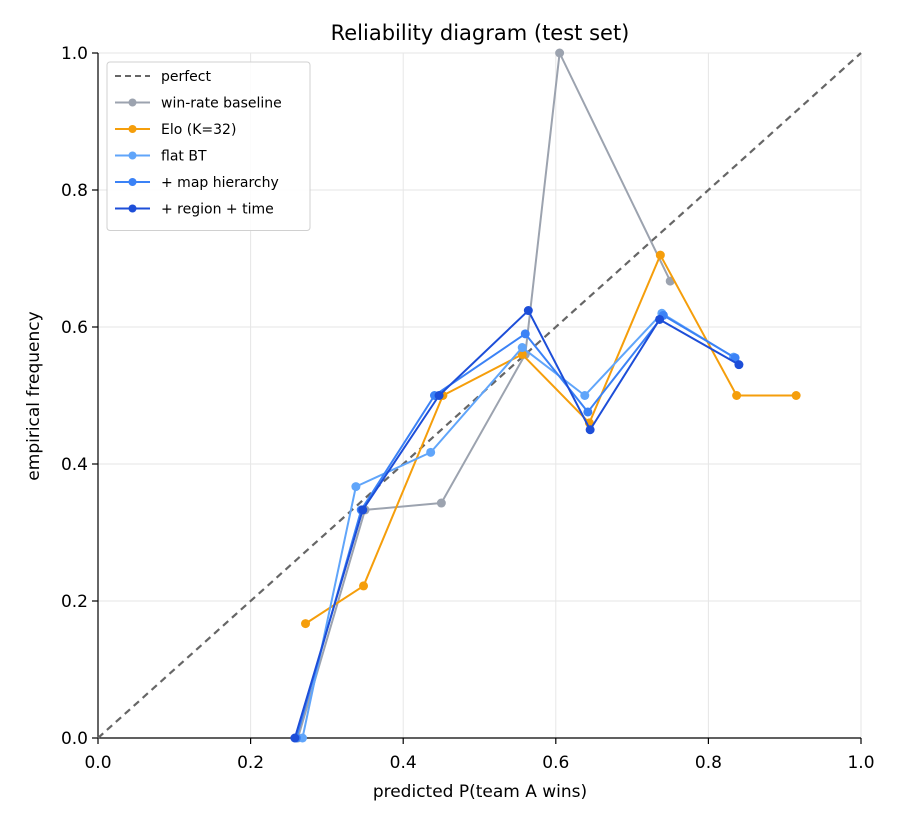 The height and width of the screenshot is (825, 900). Describe the element at coordinates (480, 33) in the screenshot. I see `chart-title: Reliability diagram (test set)` at that location.